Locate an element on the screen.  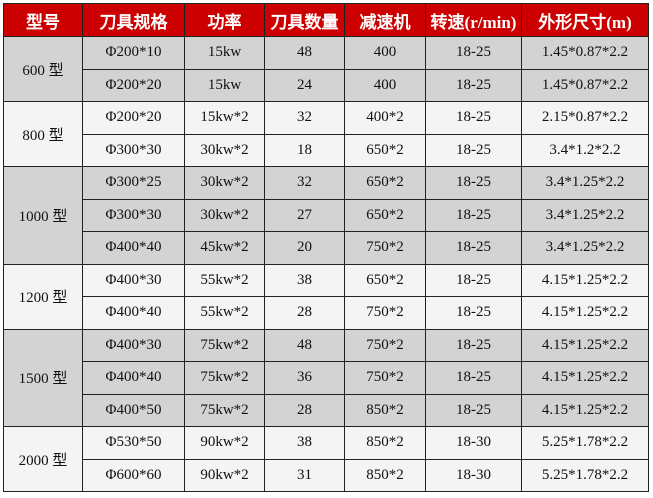
header-dimensions: 外形尺寸(m) is located at coordinates (585, 20).